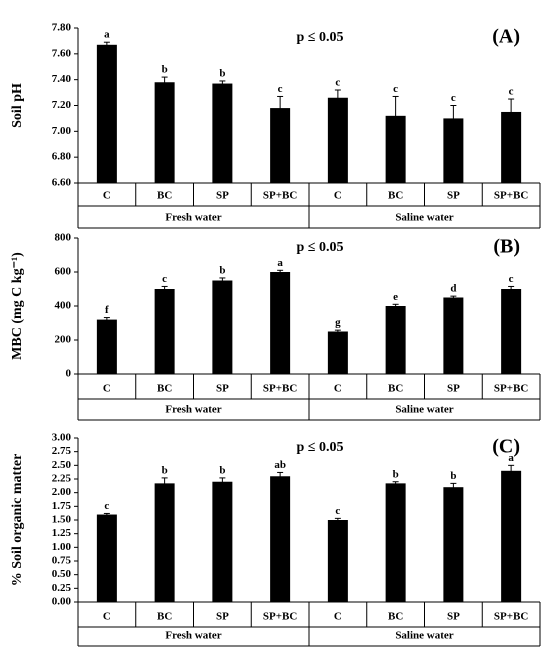  What do you see at coordinates (17, 105) in the screenshot?
I see `y-axis-label: Soil pH` at bounding box center [17, 105].